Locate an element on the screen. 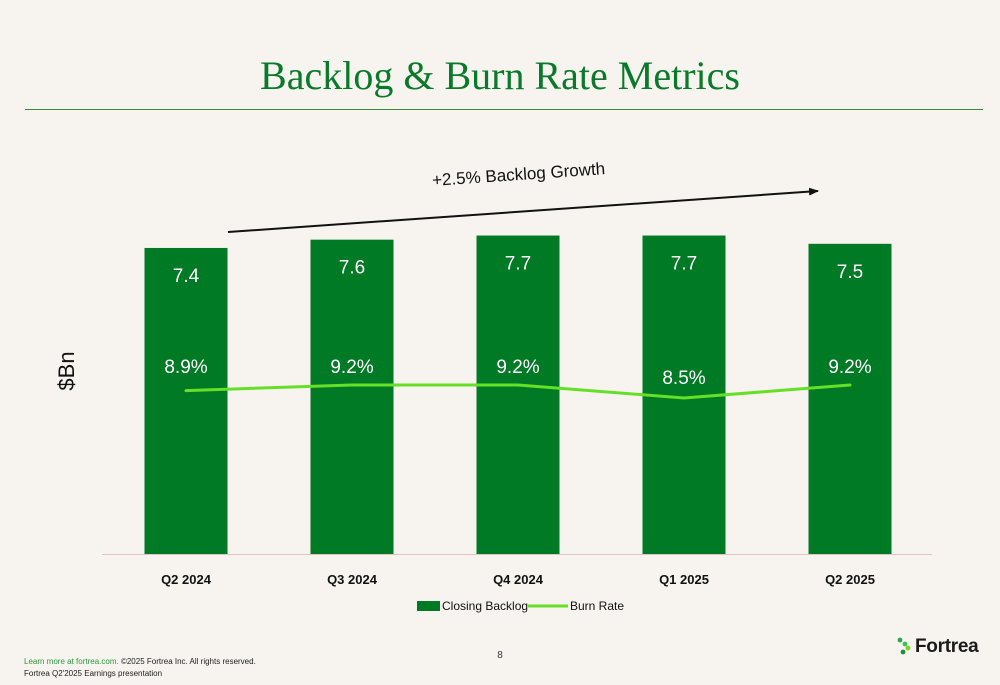  legend: Closing Backlog Burn Rate is located at coordinates (520, 606).